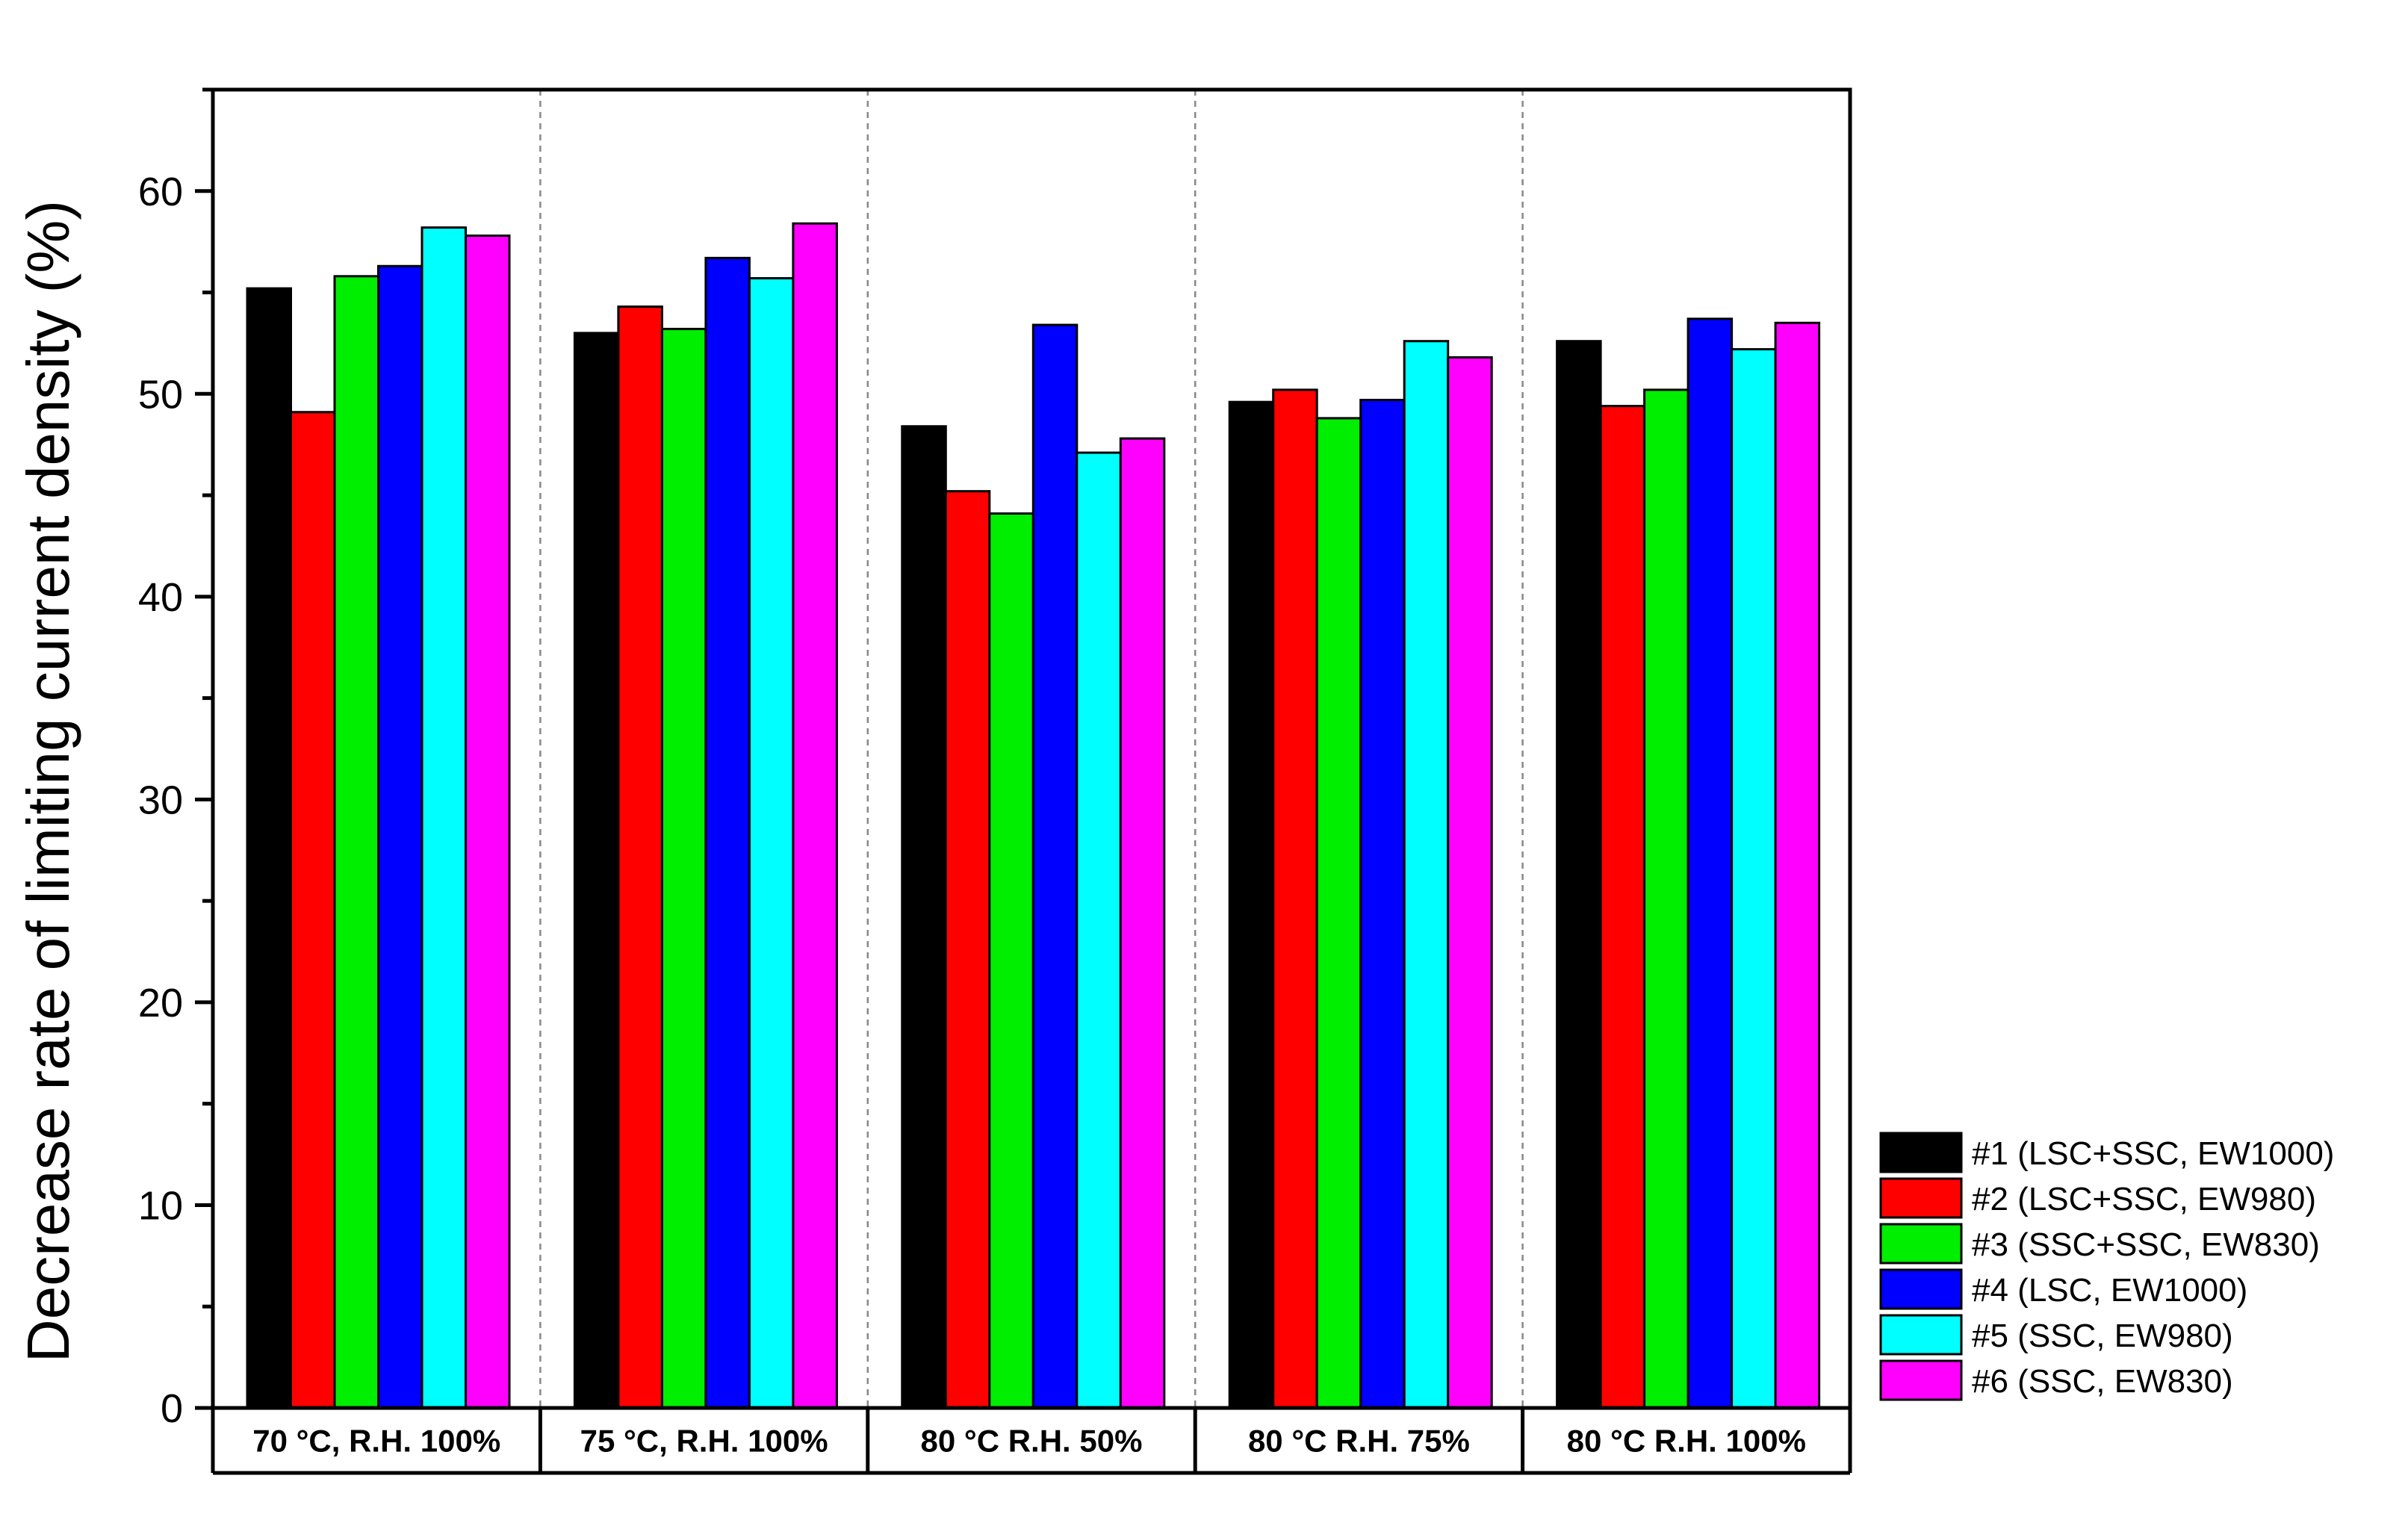 The height and width of the screenshot is (1514, 2408). Describe the element at coordinates (376, 1441) in the screenshot. I see `category-label: 70 °C, R.H. 100%` at that location.